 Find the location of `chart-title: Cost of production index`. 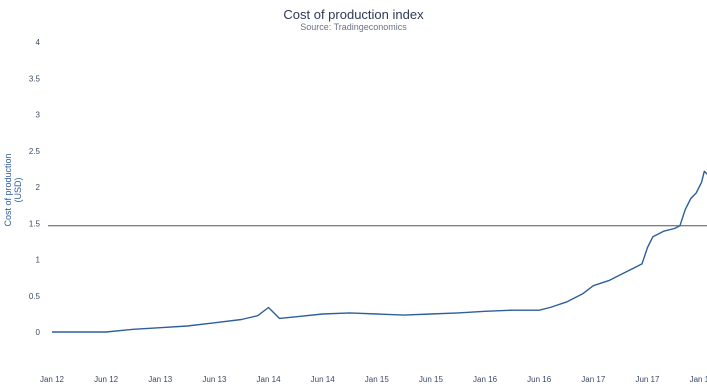

chart-title: Cost of production index is located at coordinates (353, 14).